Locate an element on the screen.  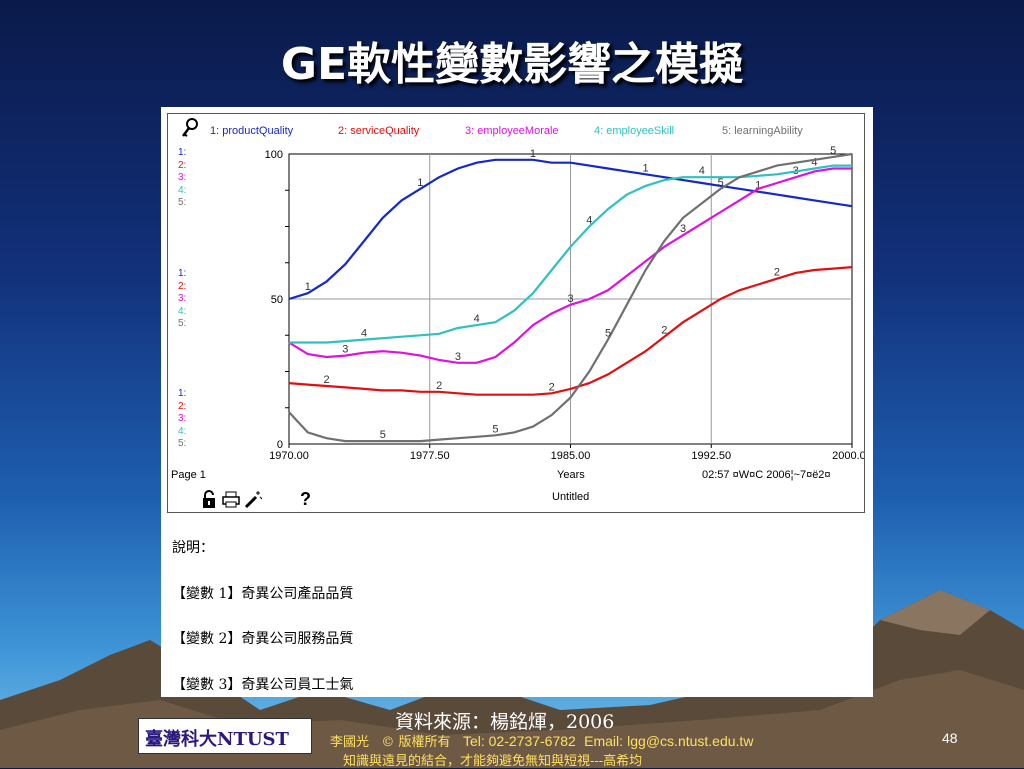
copyright-text: © 版權所有 is located at coordinates (416, 742).